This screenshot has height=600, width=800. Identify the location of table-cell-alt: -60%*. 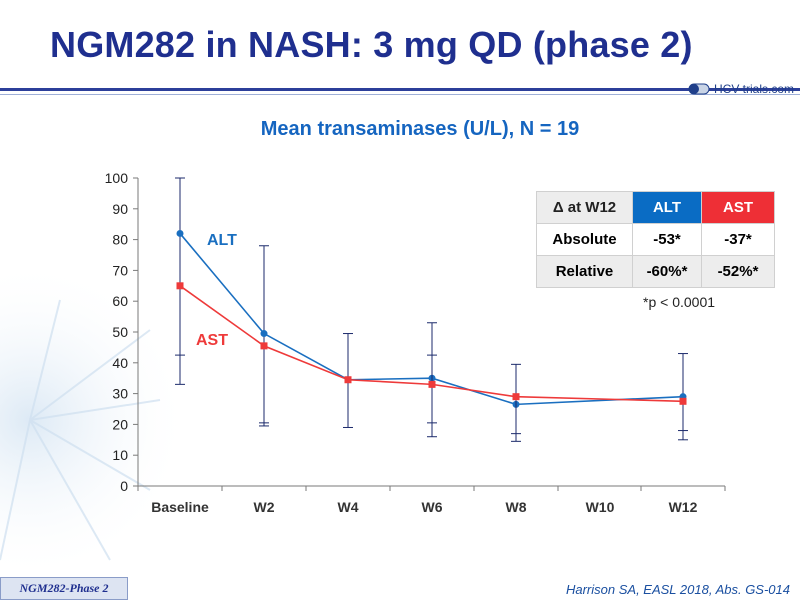
(667, 271).